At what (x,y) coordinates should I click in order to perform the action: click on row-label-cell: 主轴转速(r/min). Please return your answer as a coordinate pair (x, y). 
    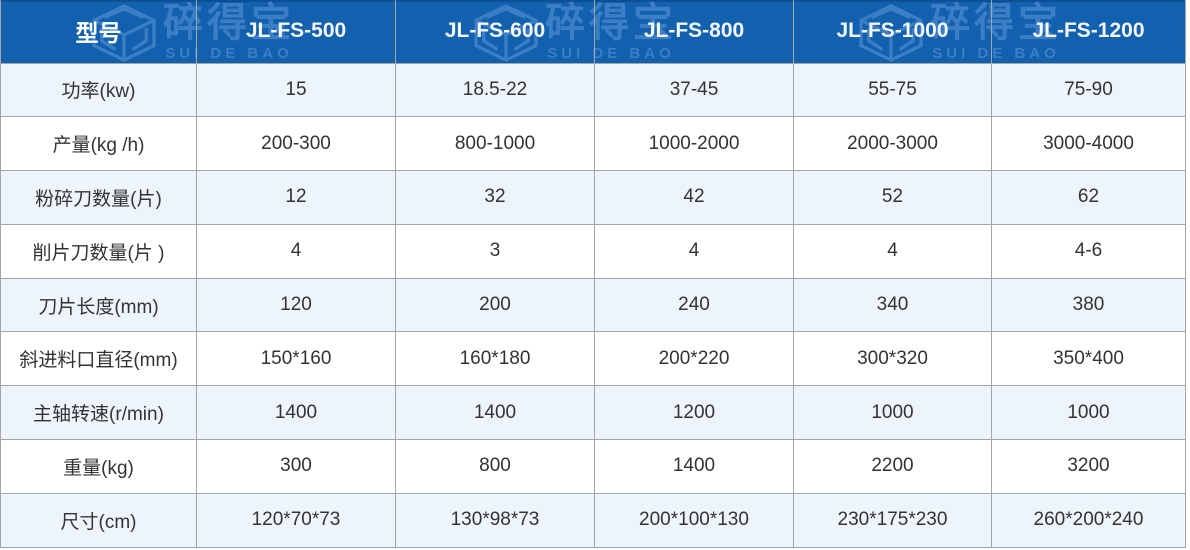
    Looking at the image, I should click on (98, 413).